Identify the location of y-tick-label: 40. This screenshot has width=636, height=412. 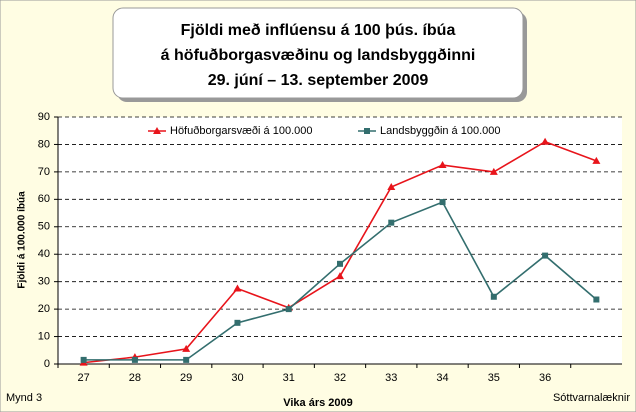
(44, 254).